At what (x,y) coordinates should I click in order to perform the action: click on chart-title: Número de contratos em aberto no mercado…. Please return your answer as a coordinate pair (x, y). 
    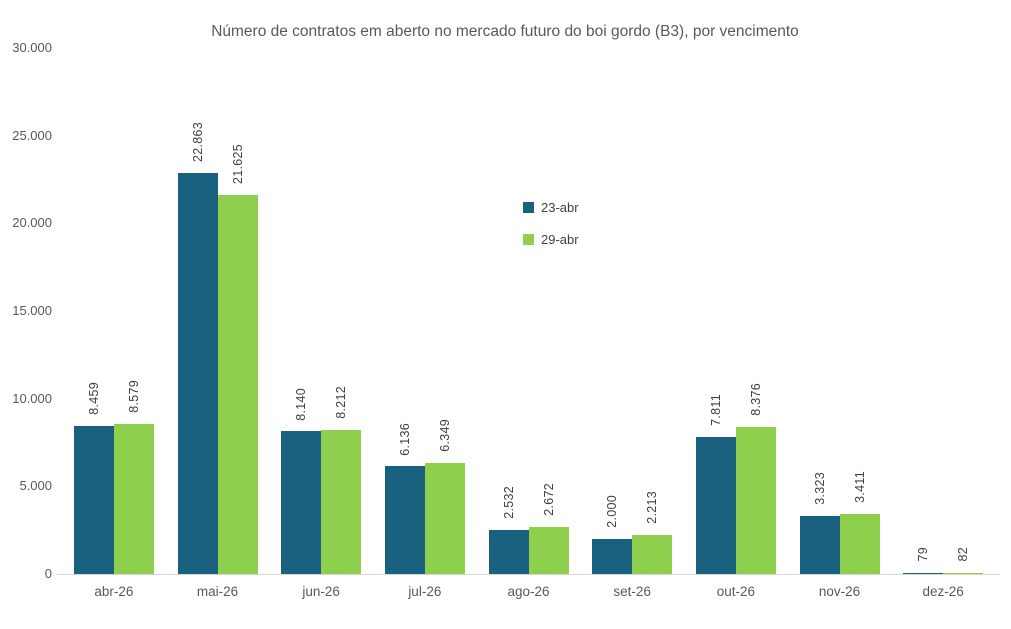
    Looking at the image, I should click on (505, 31).